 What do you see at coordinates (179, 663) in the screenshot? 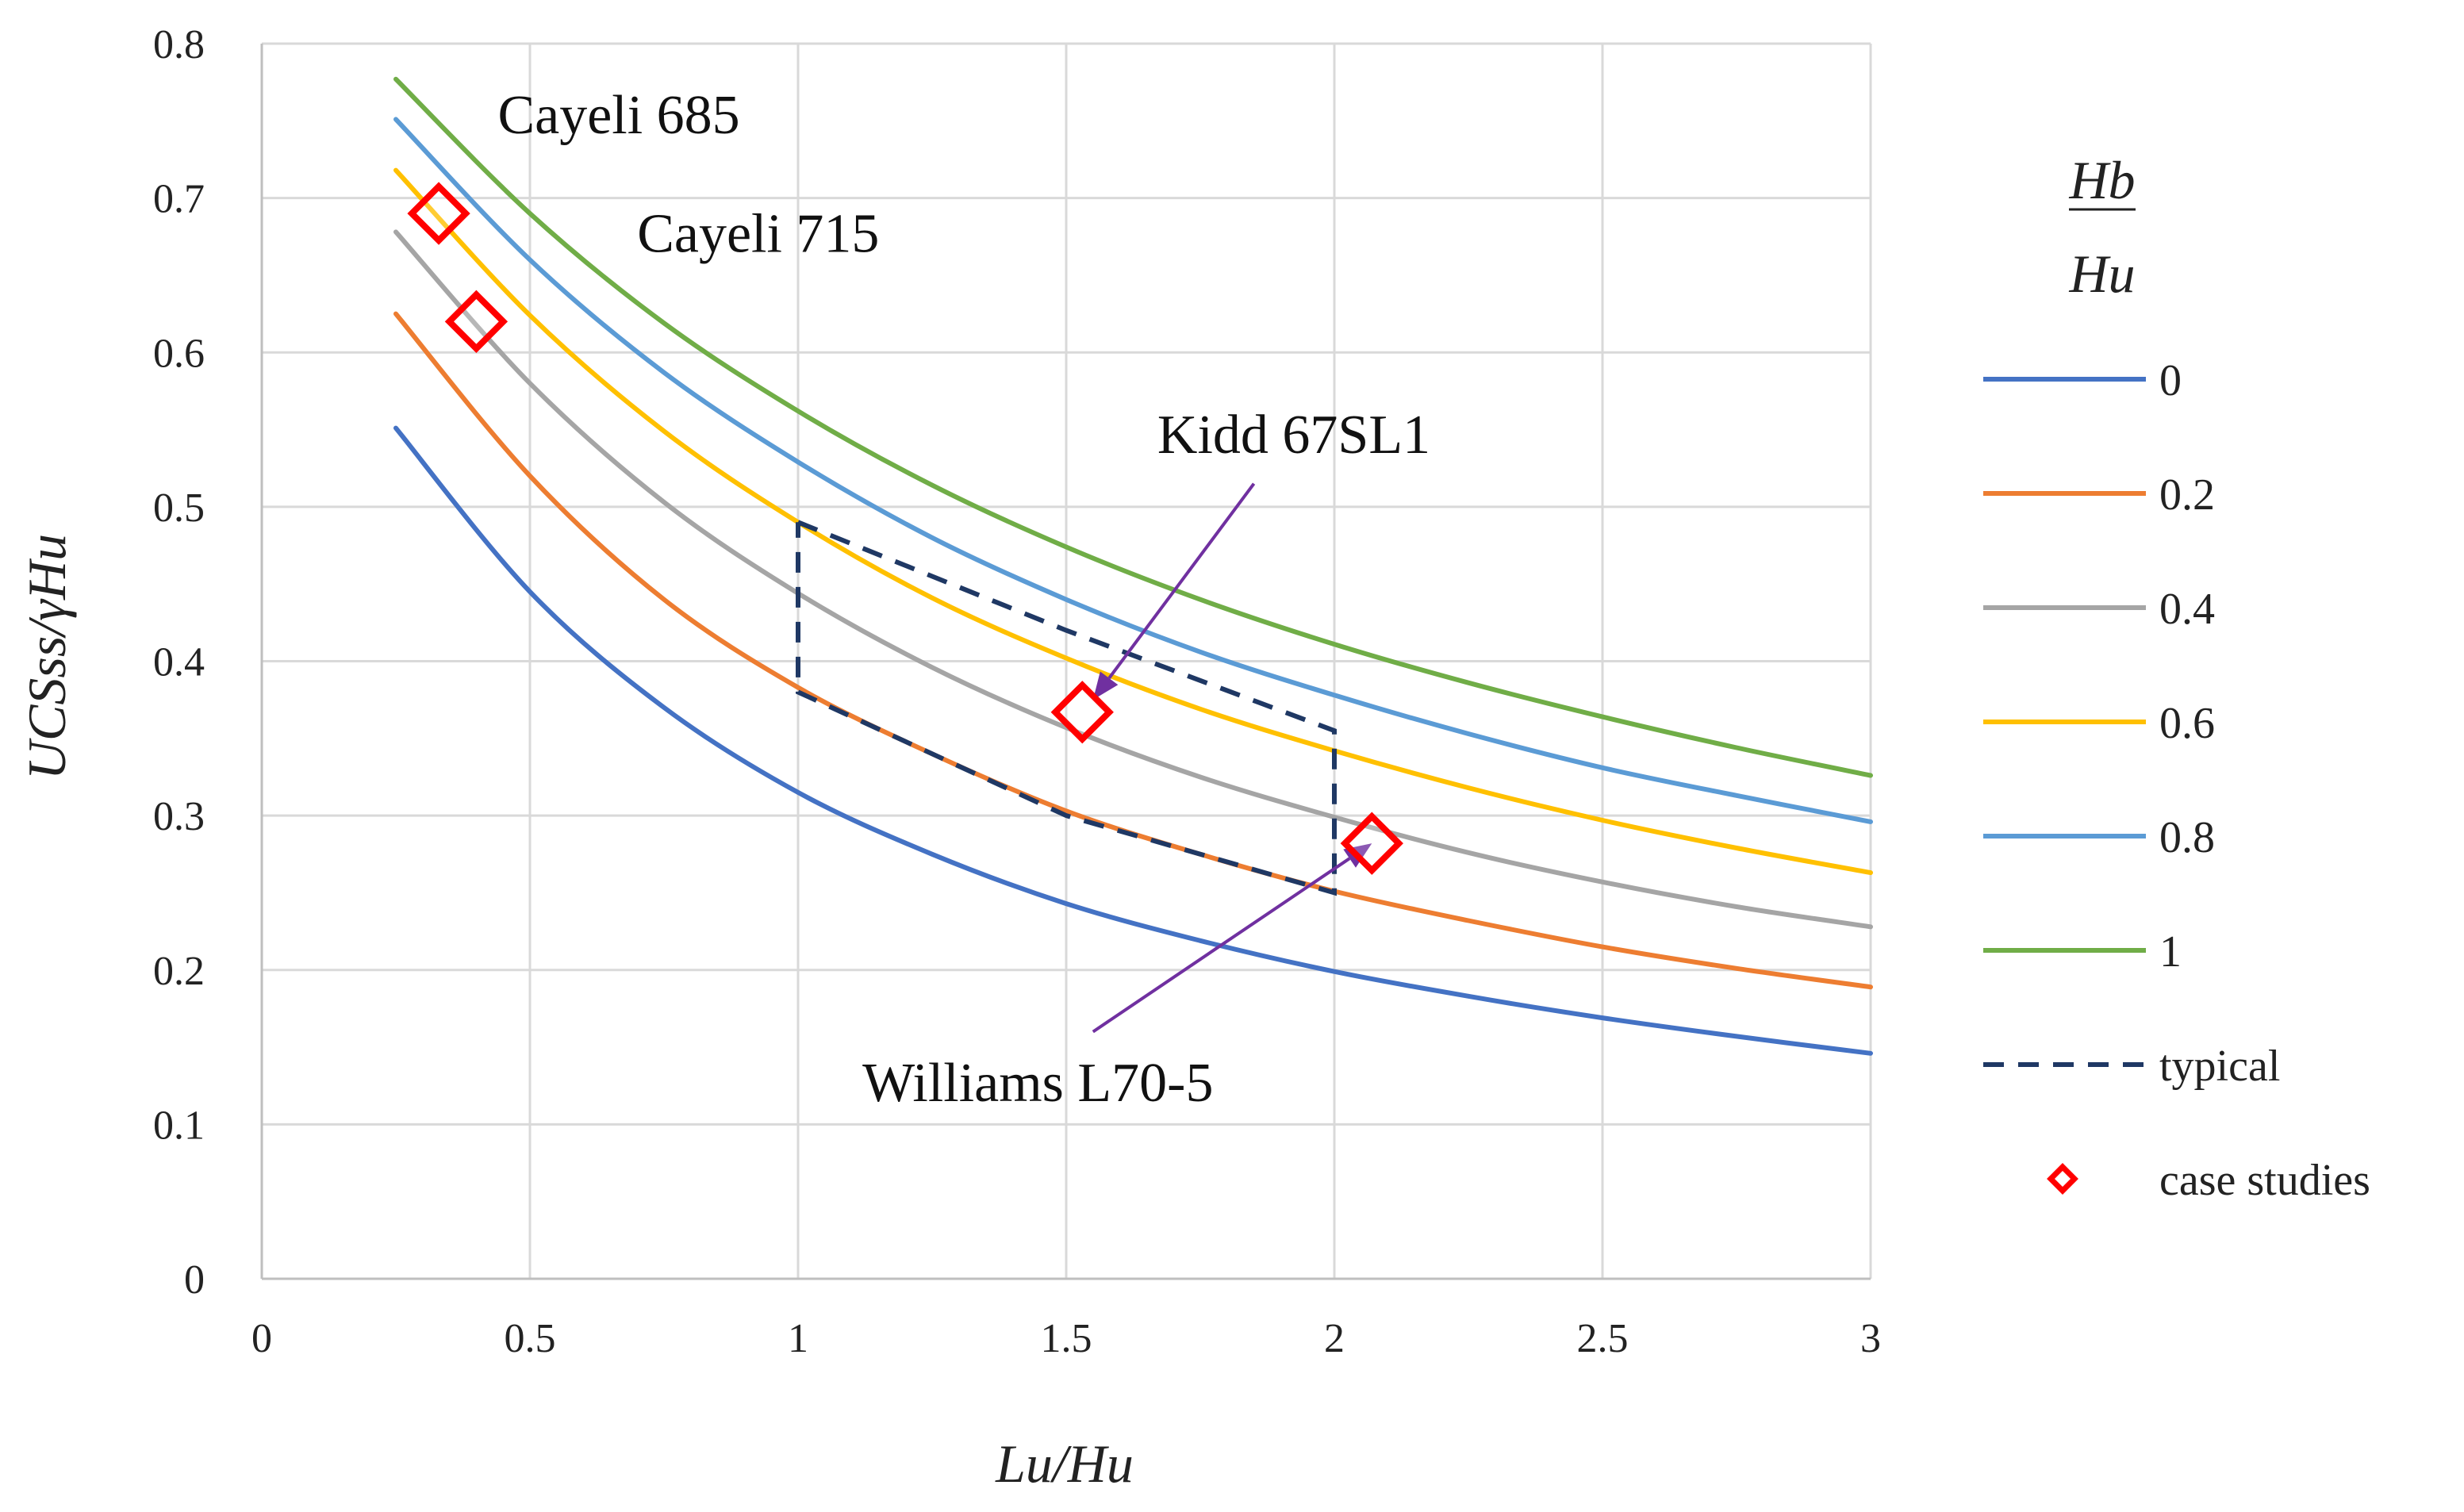
I see `y-tick-label-0-4: 0.4` at bounding box center [179, 663].